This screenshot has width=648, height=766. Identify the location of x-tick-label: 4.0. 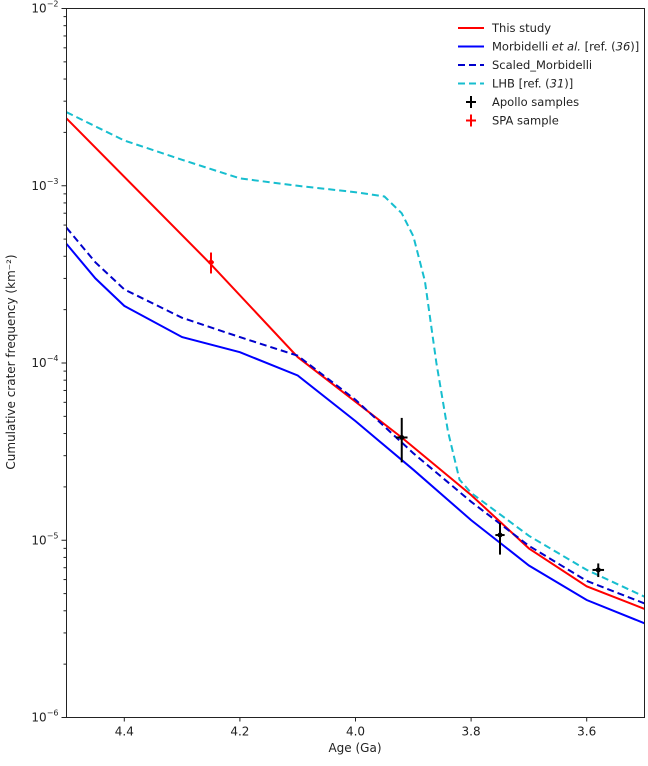
(355, 732).